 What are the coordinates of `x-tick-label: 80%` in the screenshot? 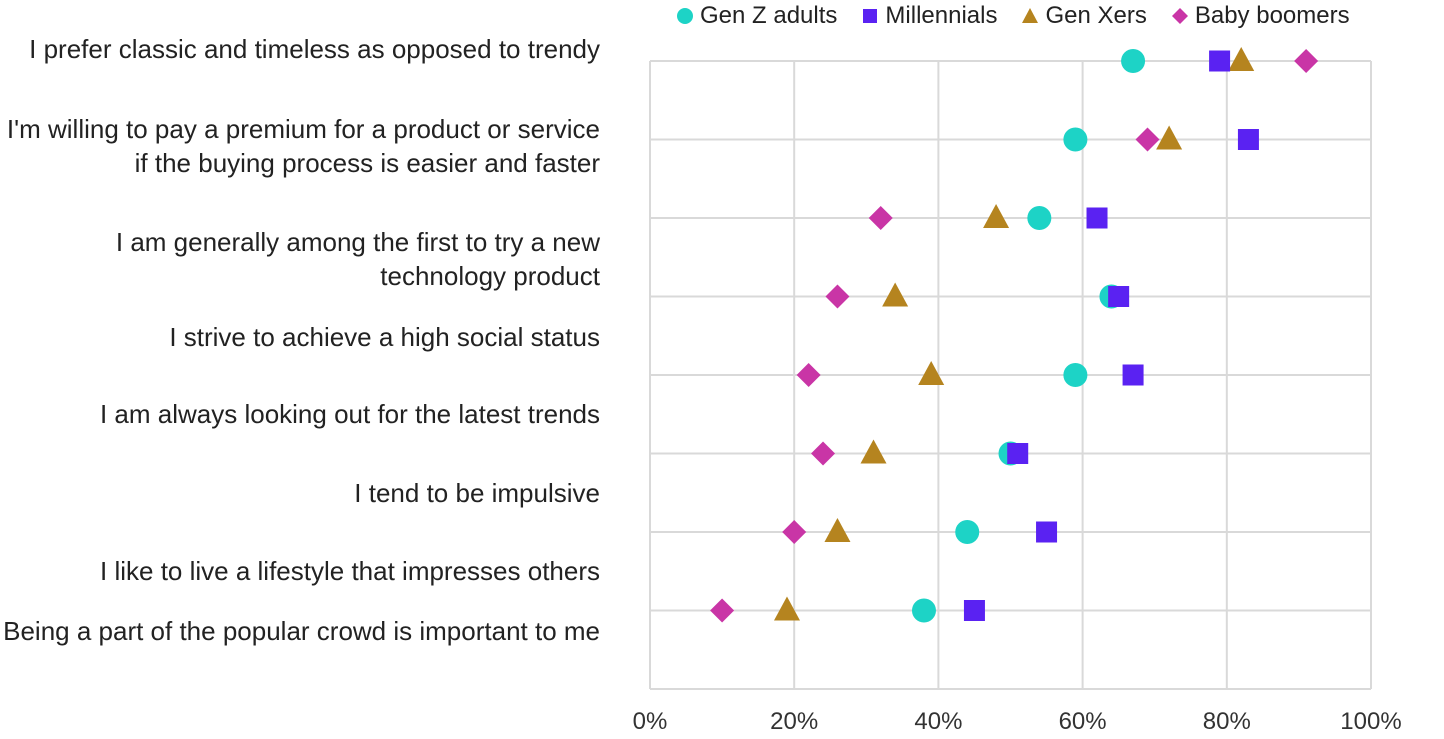 It's located at (1227, 721).